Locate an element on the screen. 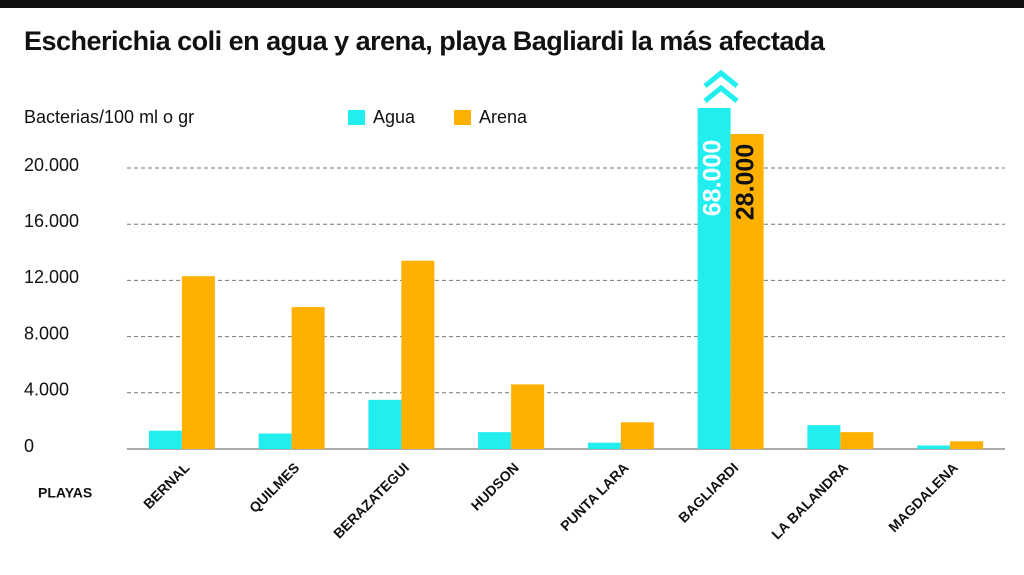 This screenshot has width=1024, height=575. value-label: 28.000 is located at coordinates (746, 182).